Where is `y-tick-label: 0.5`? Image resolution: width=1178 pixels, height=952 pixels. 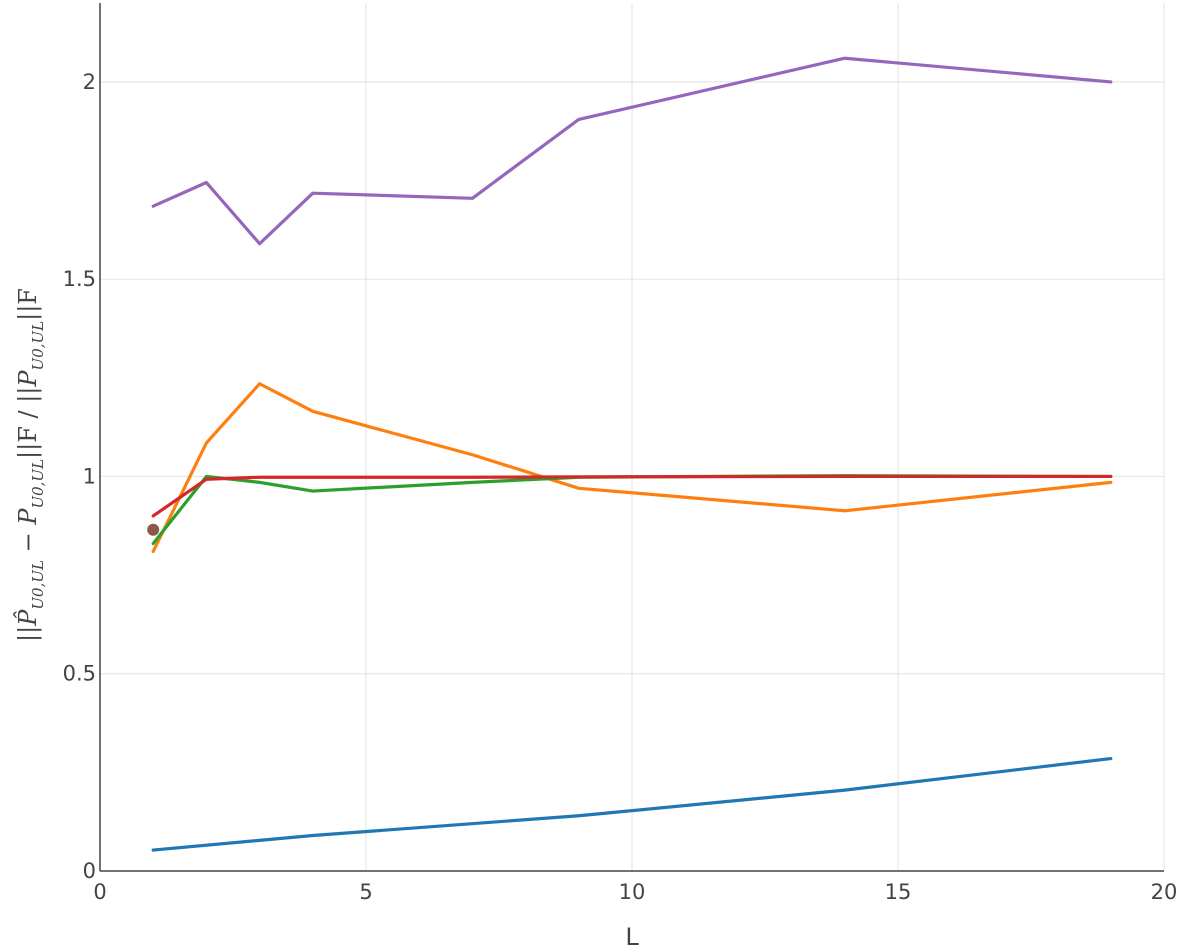 y-tick-label: 0.5 is located at coordinates (79, 674).